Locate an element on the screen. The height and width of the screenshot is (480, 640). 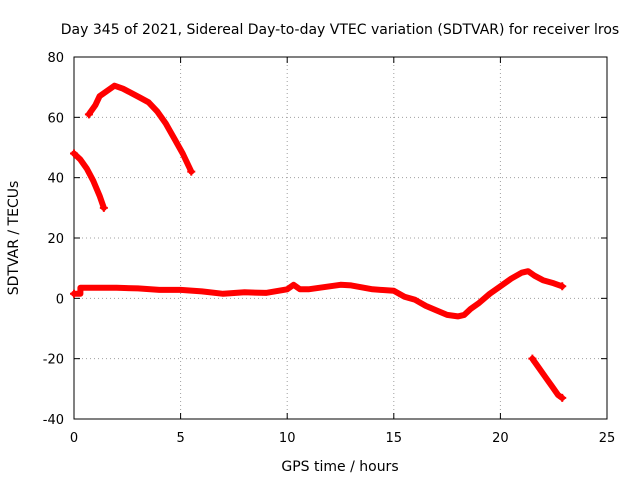
x-tick-label: 0 is located at coordinates (74, 438).